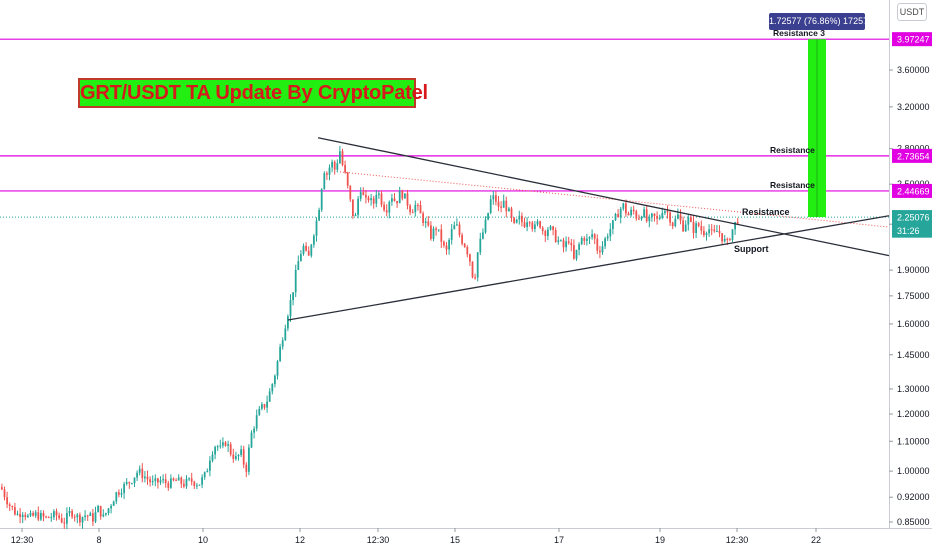  What do you see at coordinates (912, 12) in the screenshot?
I see `currency-selector: USDT` at bounding box center [912, 12].